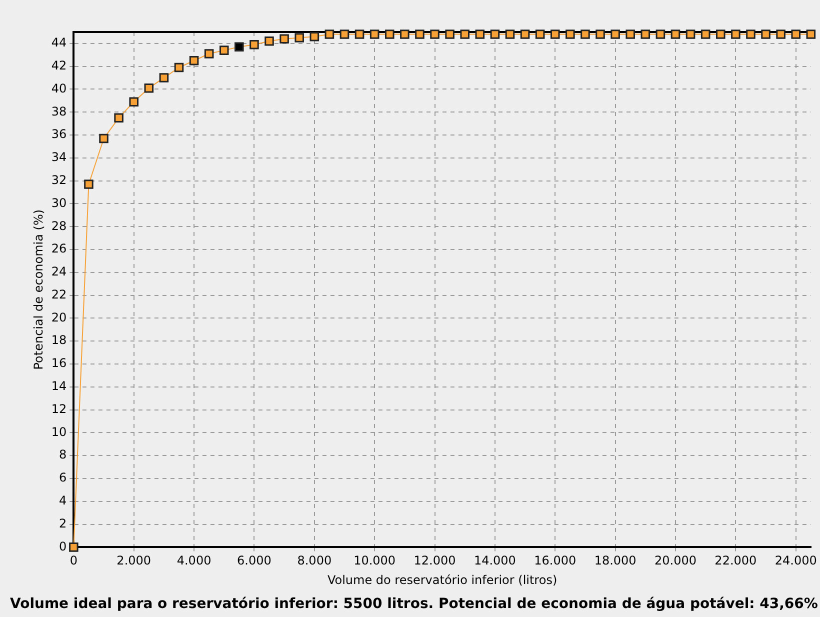  I want to click on x-tick-label: 4.000, so click(194, 561).